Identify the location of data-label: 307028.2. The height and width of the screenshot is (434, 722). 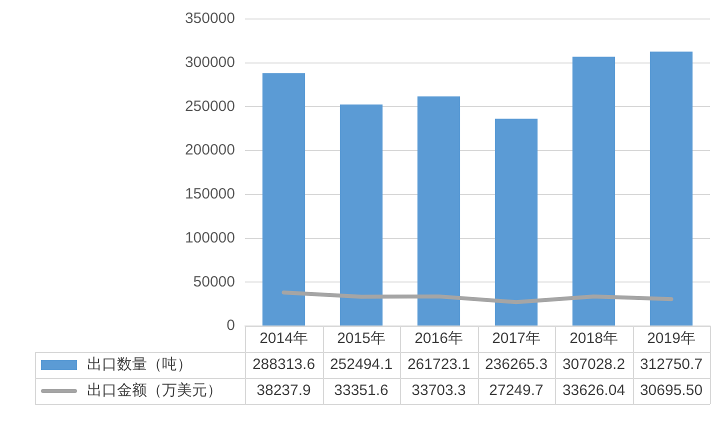
(594, 365).